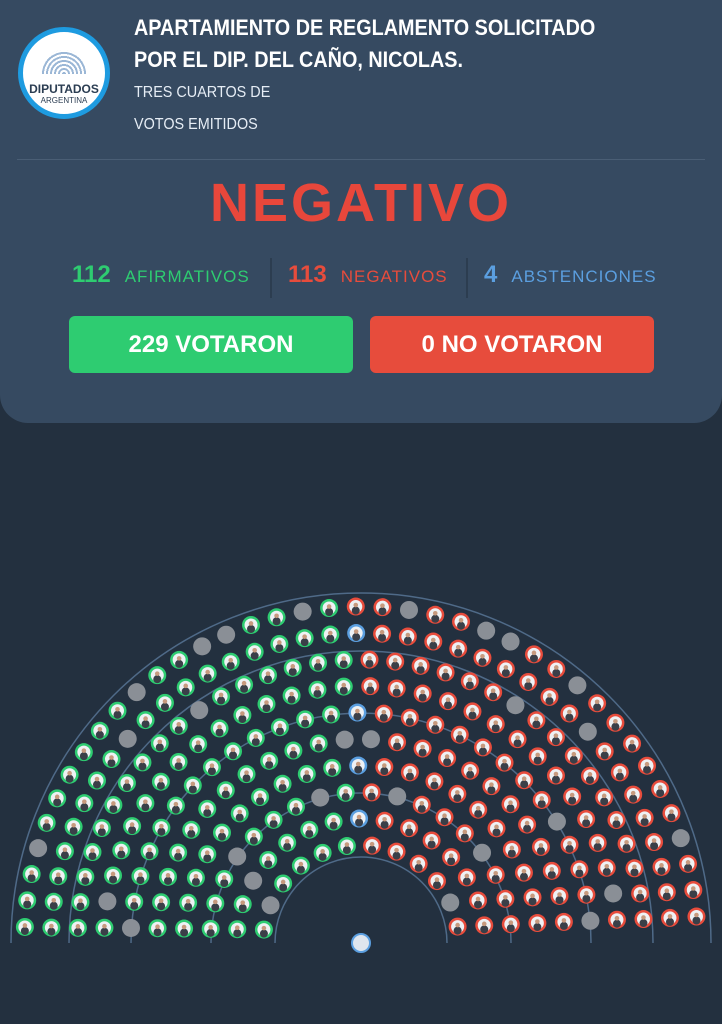 This screenshot has height=1024, width=722. What do you see at coordinates (512, 344) in the screenshot?
I see `no-votaron-button: 0 NO VOTARON` at bounding box center [512, 344].